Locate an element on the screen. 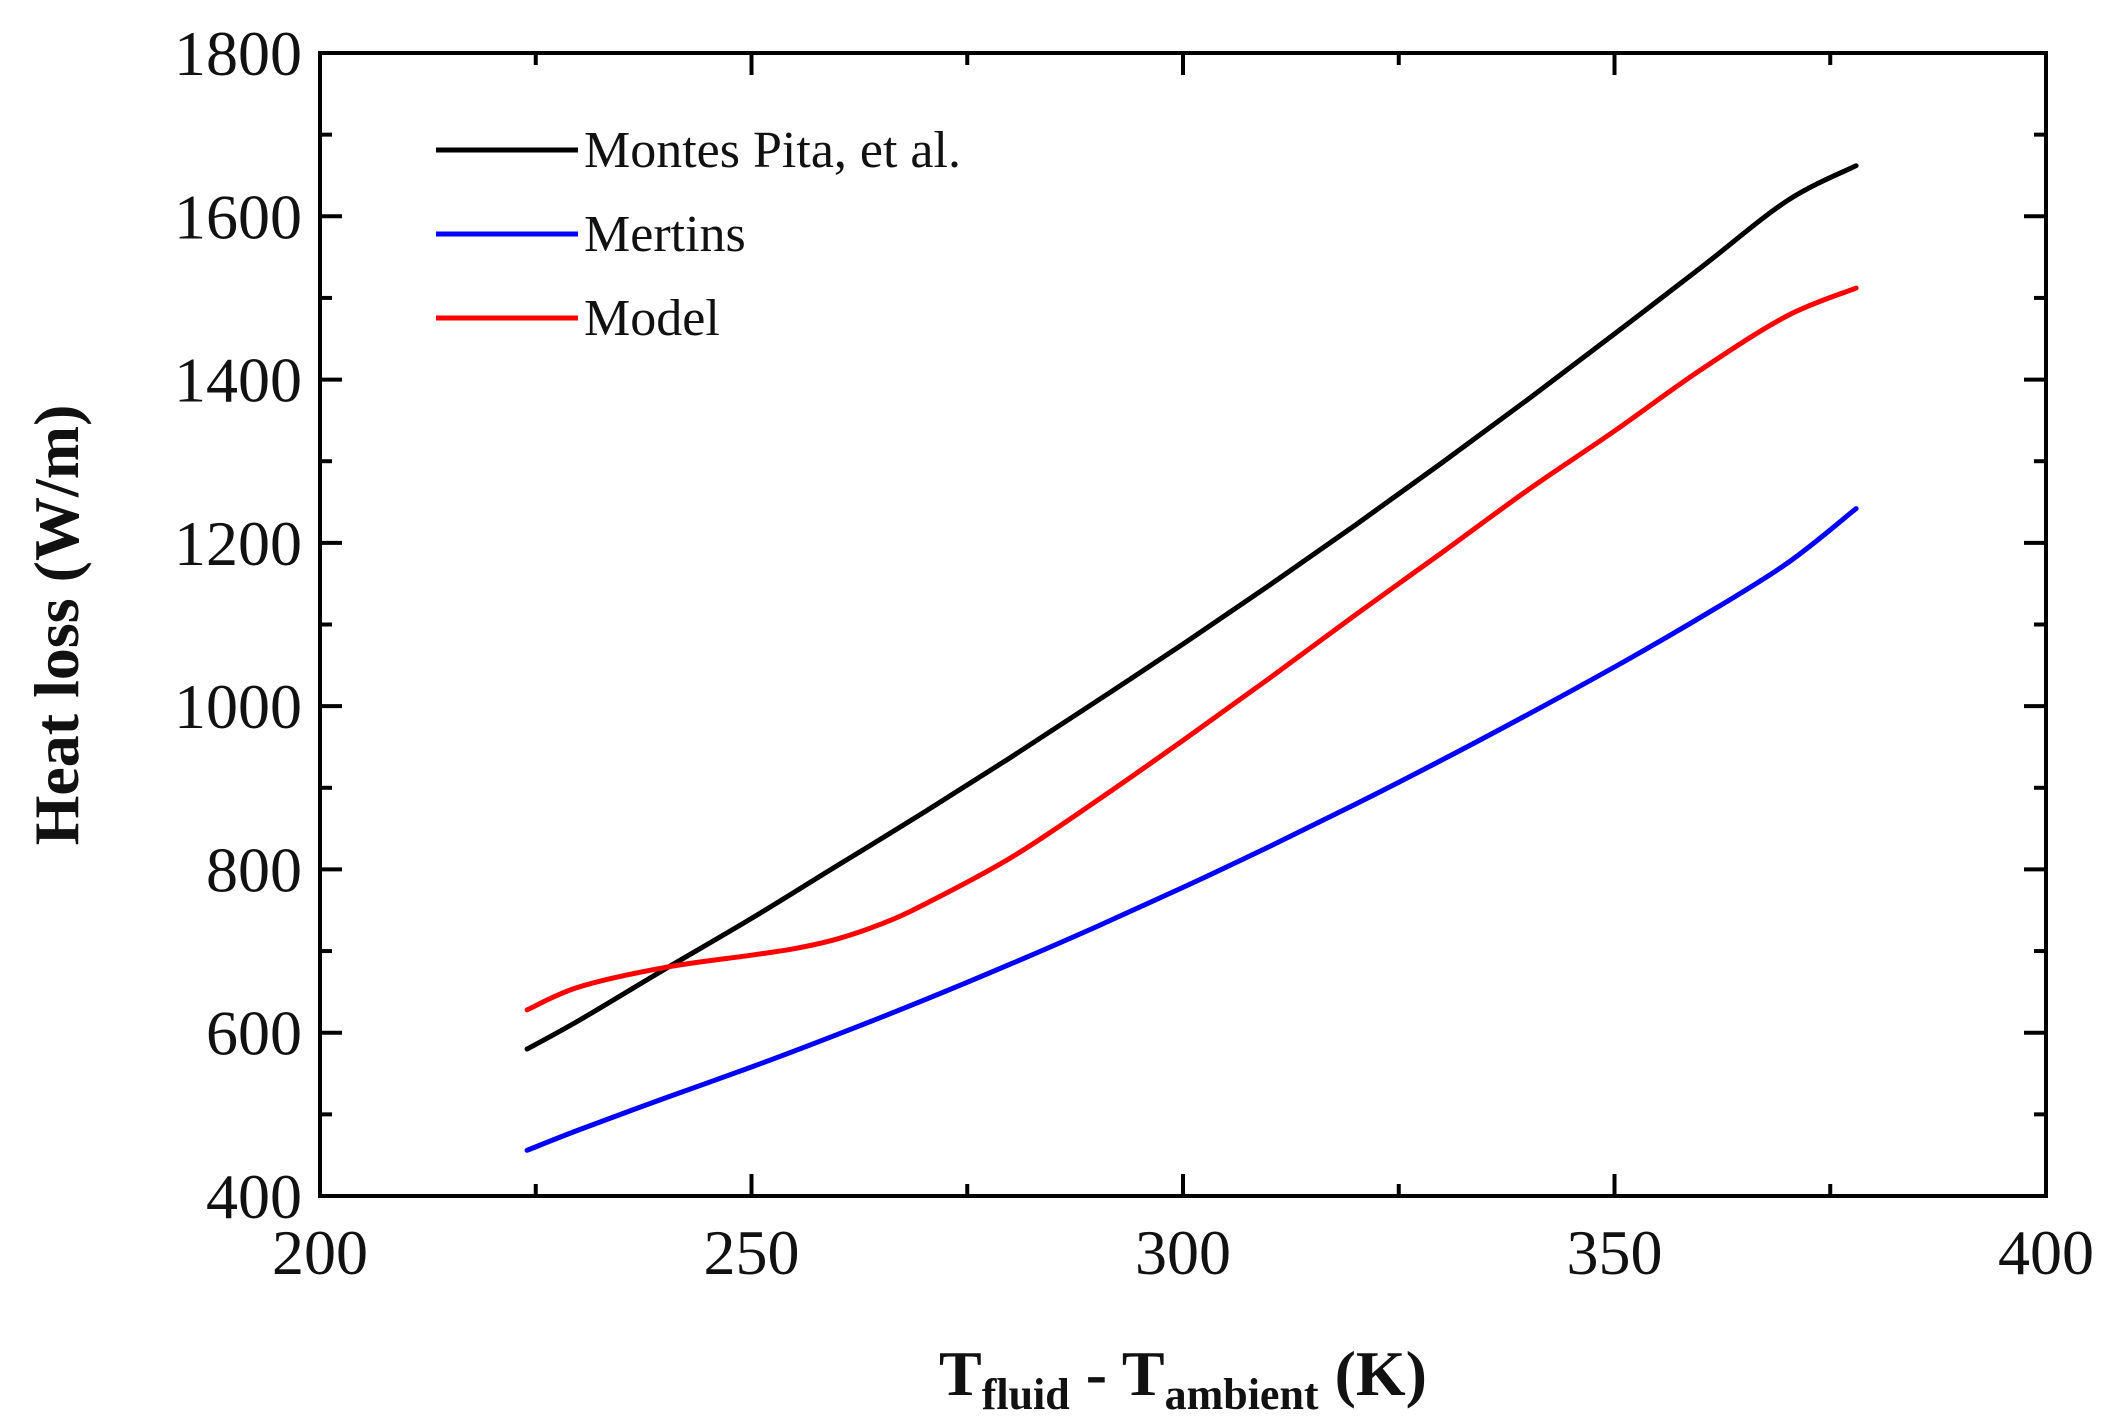 This screenshot has width=2115, height=1425. x-axis-title-sub2: ambient is located at coordinates (1242, 1394).